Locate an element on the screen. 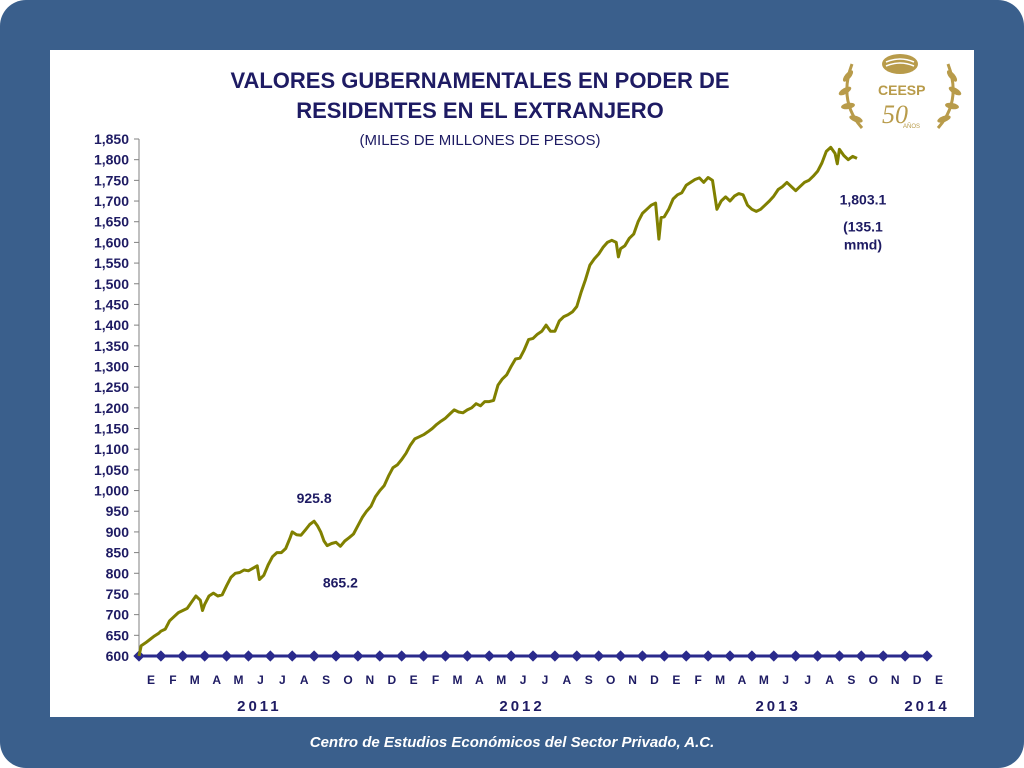  y-tick-label: 750 is located at coordinates (118, 594).